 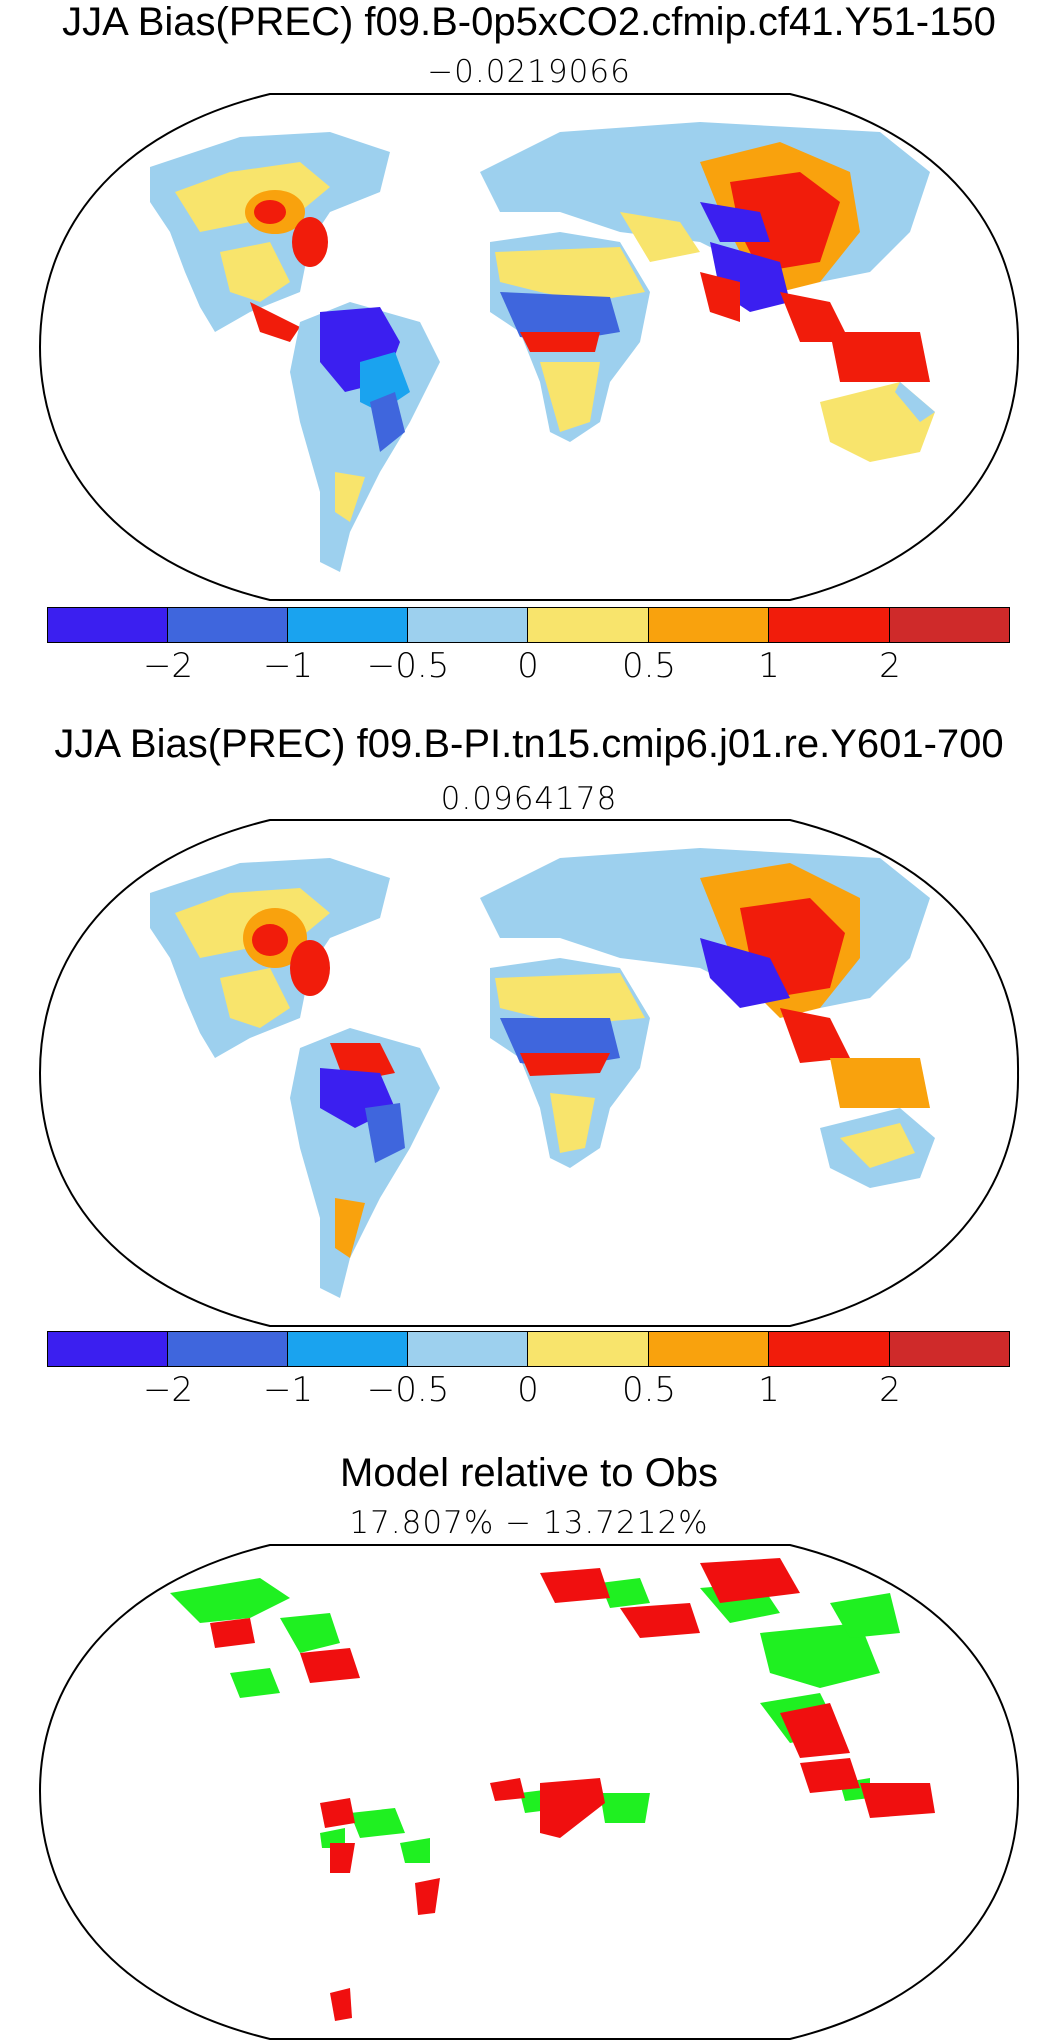 I want to click on panel-2-global-mean: 0.0964178, so click(x=529, y=799).